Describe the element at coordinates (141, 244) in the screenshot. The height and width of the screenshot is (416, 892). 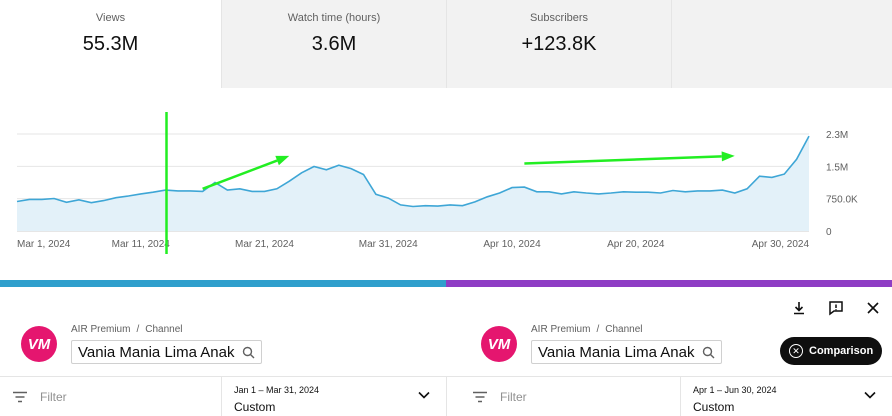
I see `x-tick-label: Mar 11, 2024` at that location.